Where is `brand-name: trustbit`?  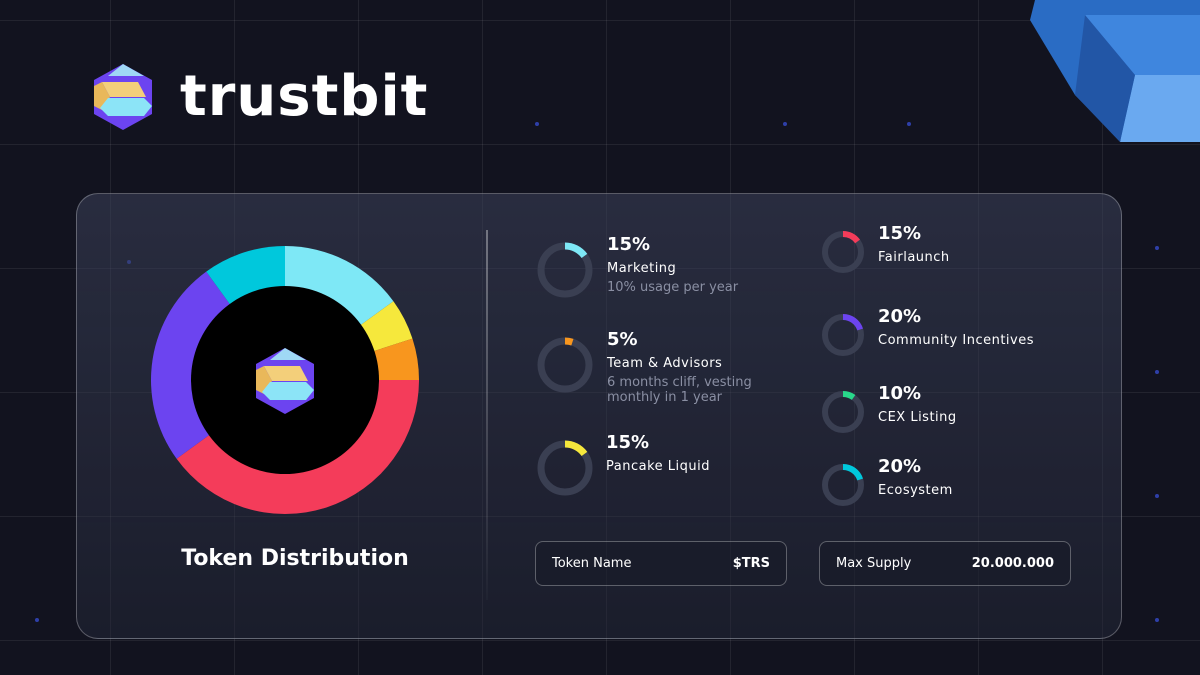
brand-name: trustbit is located at coordinates (304, 96).